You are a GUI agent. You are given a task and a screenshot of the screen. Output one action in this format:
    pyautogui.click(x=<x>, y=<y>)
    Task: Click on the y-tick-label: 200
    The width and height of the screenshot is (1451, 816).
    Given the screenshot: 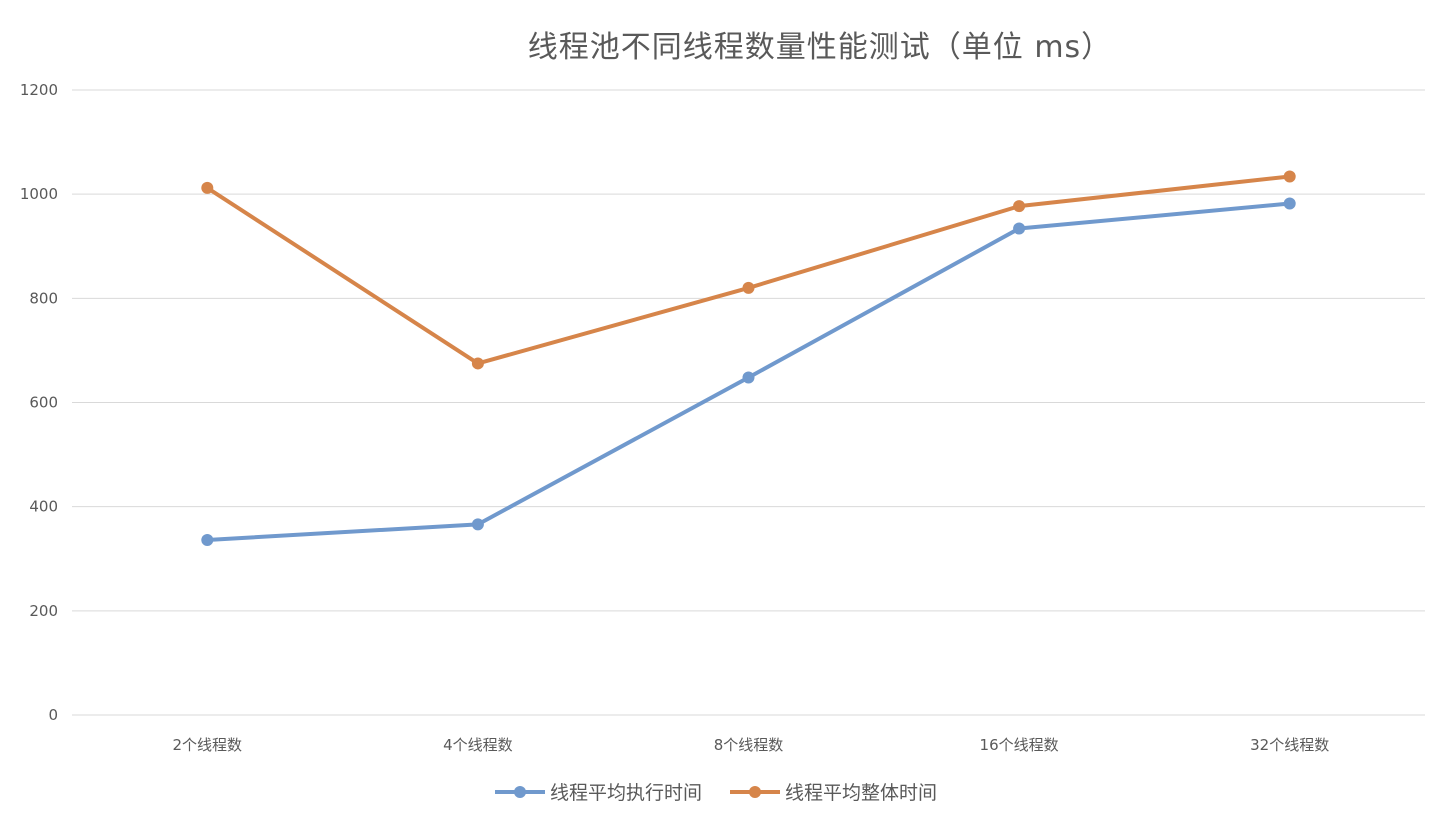 What is the action you would take?
    pyautogui.click(x=43, y=611)
    